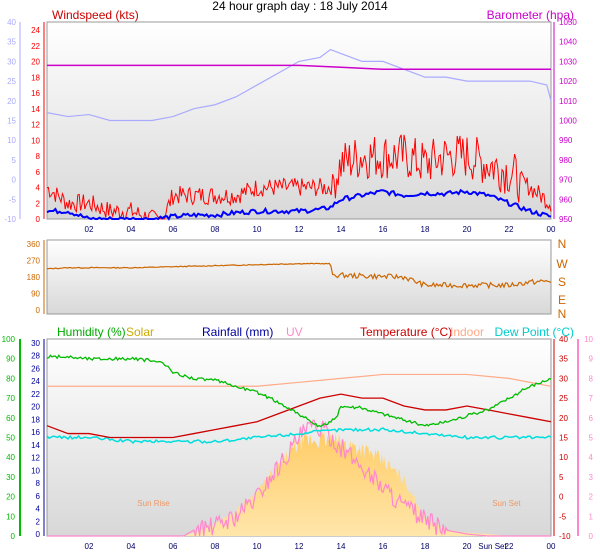  What do you see at coordinates (35, 419) in the screenshot?
I see `rain-tick-label: 18` at bounding box center [35, 419].